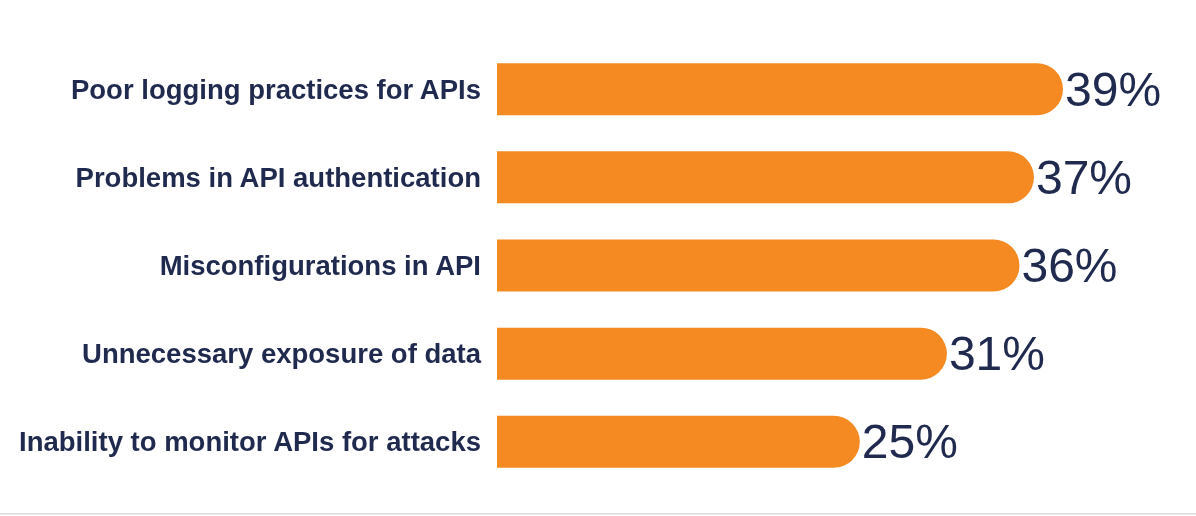 This screenshot has height=516, width=1196. I want to click on y-tick-label: Inability to monitor APIs for attacks, so click(250, 442).